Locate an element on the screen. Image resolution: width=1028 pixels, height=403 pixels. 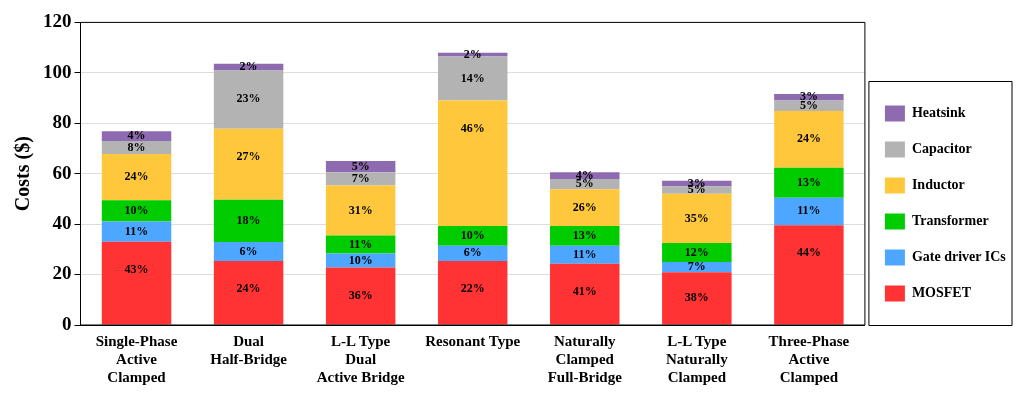
y-tick-label: 60 is located at coordinates (62, 172).